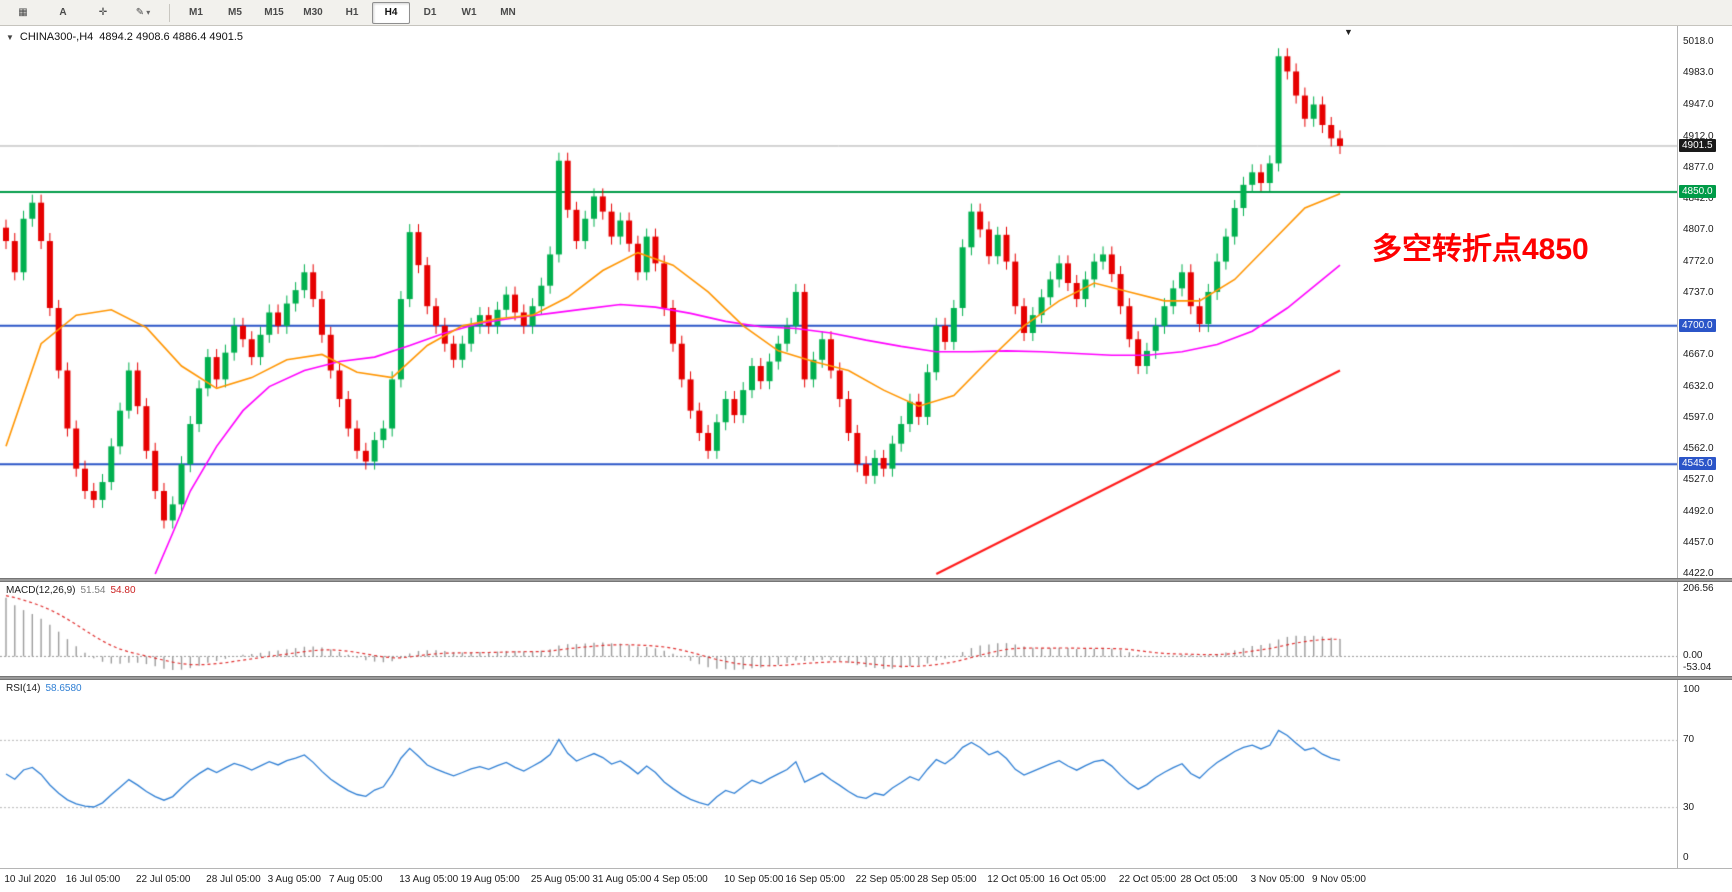  What do you see at coordinates (1698, 449) in the screenshot?
I see `price-tick-label: 4562.0` at bounding box center [1698, 449].